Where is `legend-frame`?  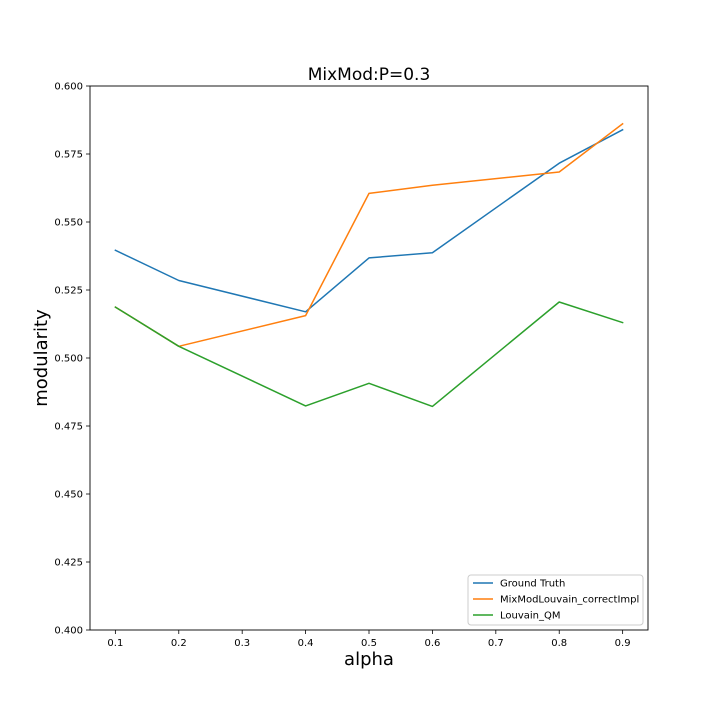 legend-frame is located at coordinates (555, 600).